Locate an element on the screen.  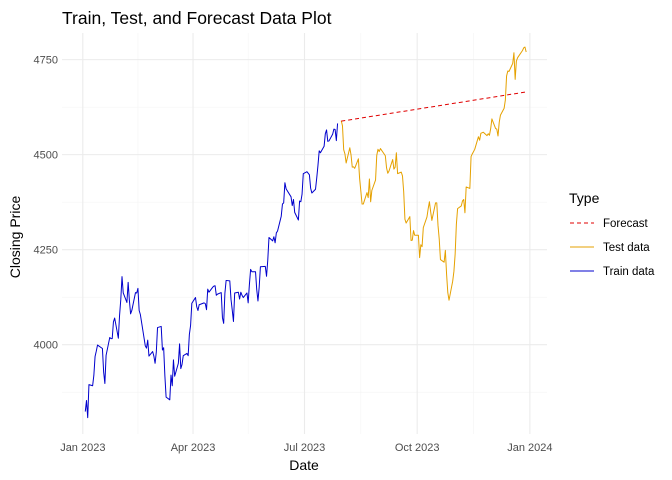
y-tick-label: 4250 is located at coordinates (46, 251).